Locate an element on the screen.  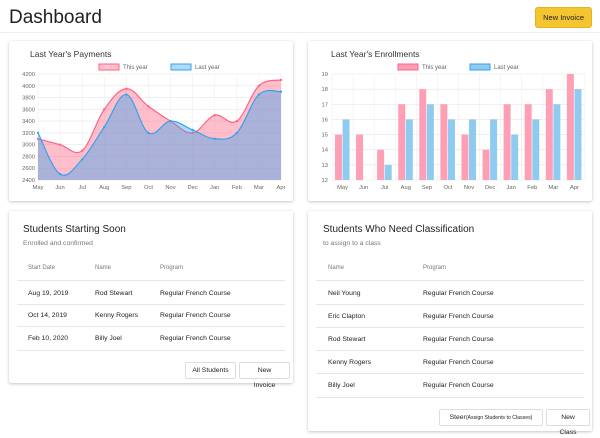
y-tick-label: 3000 is located at coordinates (28, 146).